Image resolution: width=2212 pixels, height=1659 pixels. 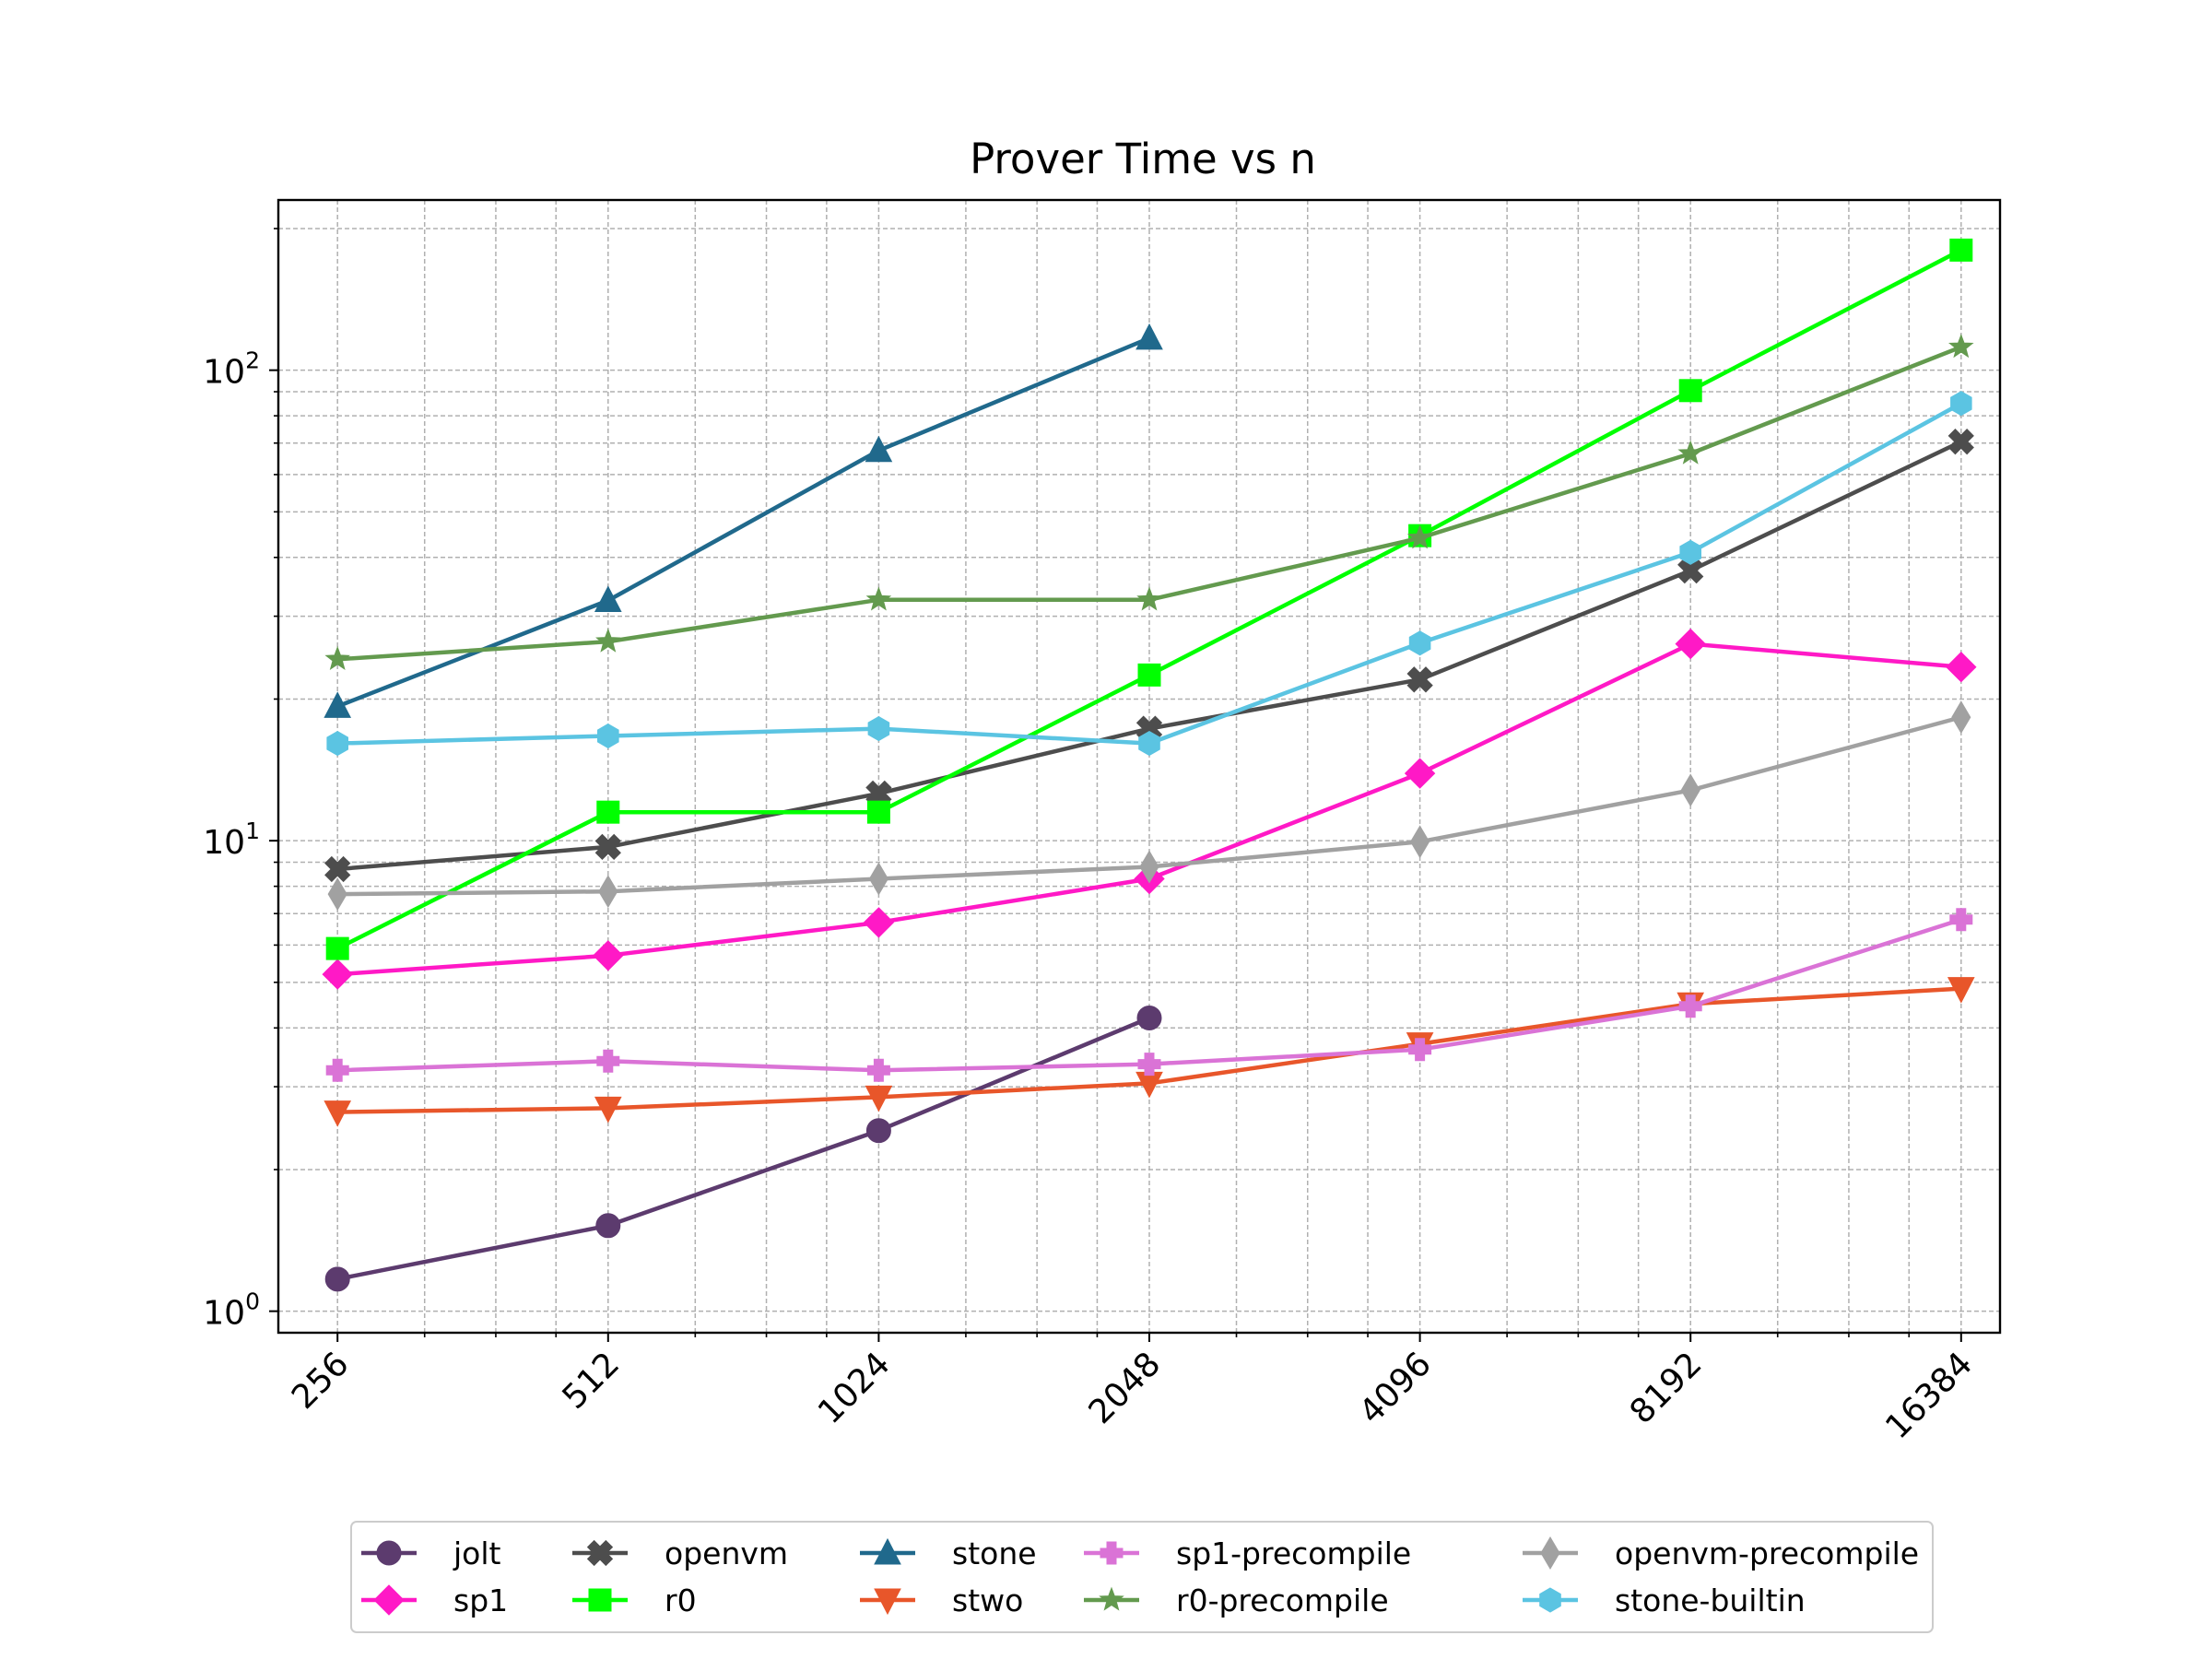 I want to click on legend-marker-stwo, so click(x=887, y=1602).